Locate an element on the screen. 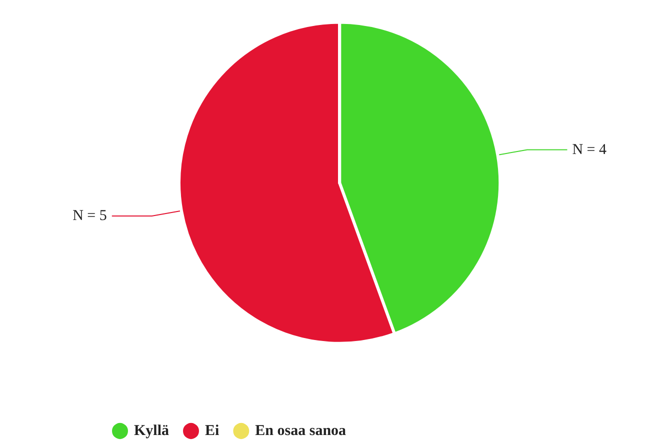  legend-label: Ei is located at coordinates (212, 431).